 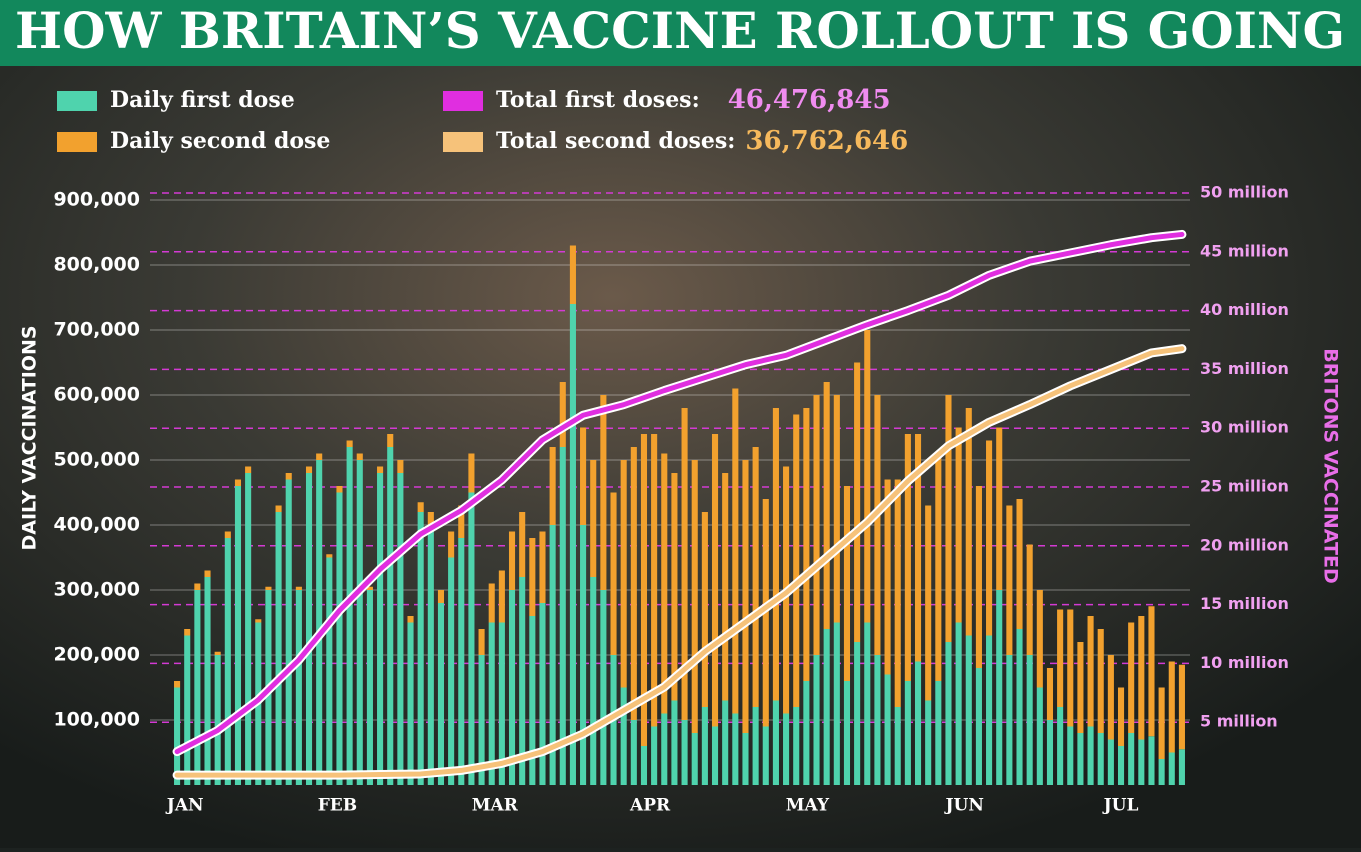 I want to click on legend-label: Daily second dose, so click(x=220, y=141).